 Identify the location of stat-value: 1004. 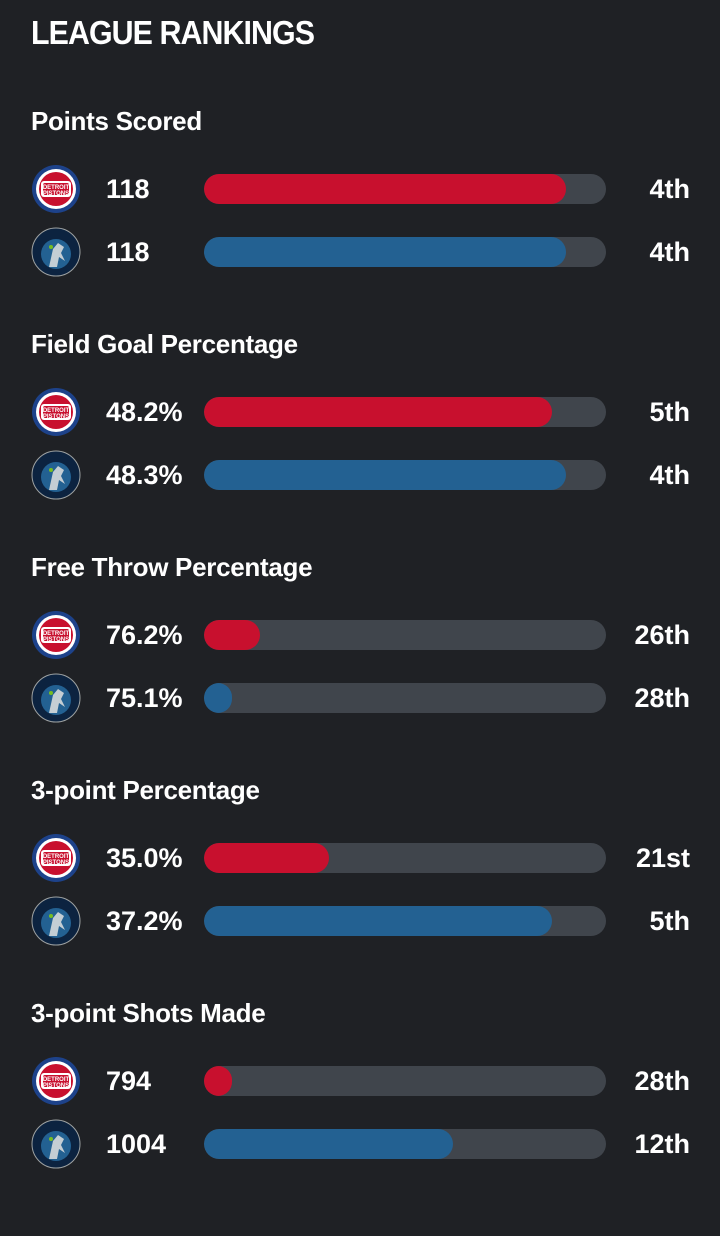
(136, 1144).